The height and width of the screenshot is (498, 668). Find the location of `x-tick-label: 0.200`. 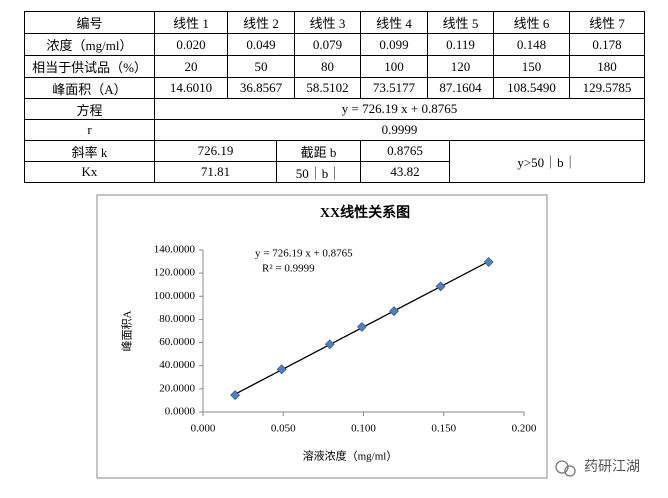

x-tick-label: 0.200 is located at coordinates (524, 429).